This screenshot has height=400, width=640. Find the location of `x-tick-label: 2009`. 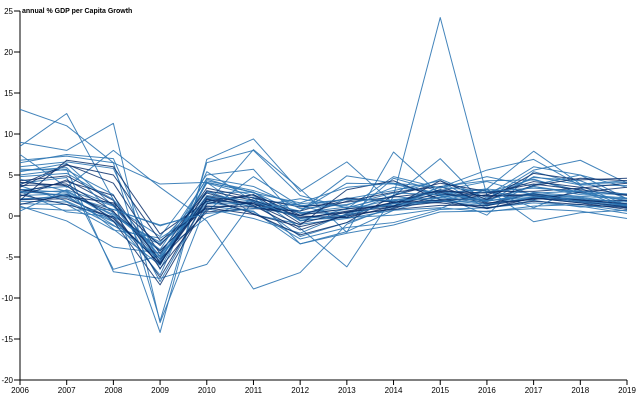

x-tick-label: 2009 is located at coordinates (160, 390).